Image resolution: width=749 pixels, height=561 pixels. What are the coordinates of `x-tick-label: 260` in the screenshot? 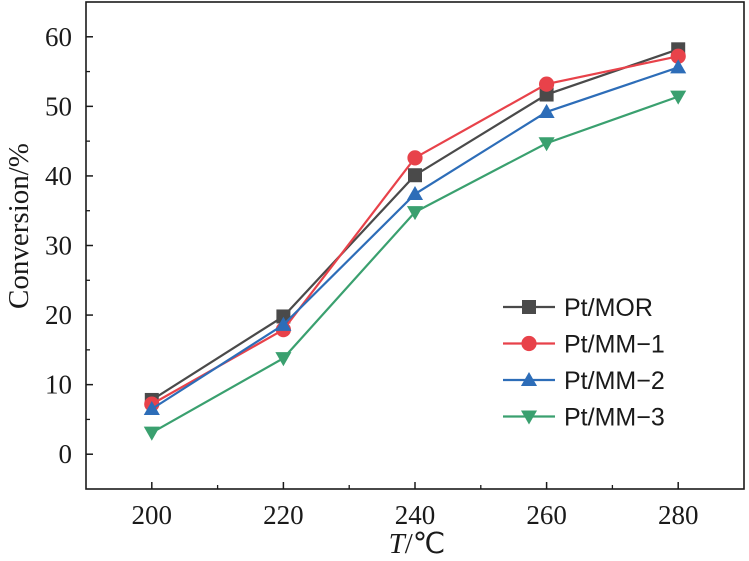 It's located at (546, 515).